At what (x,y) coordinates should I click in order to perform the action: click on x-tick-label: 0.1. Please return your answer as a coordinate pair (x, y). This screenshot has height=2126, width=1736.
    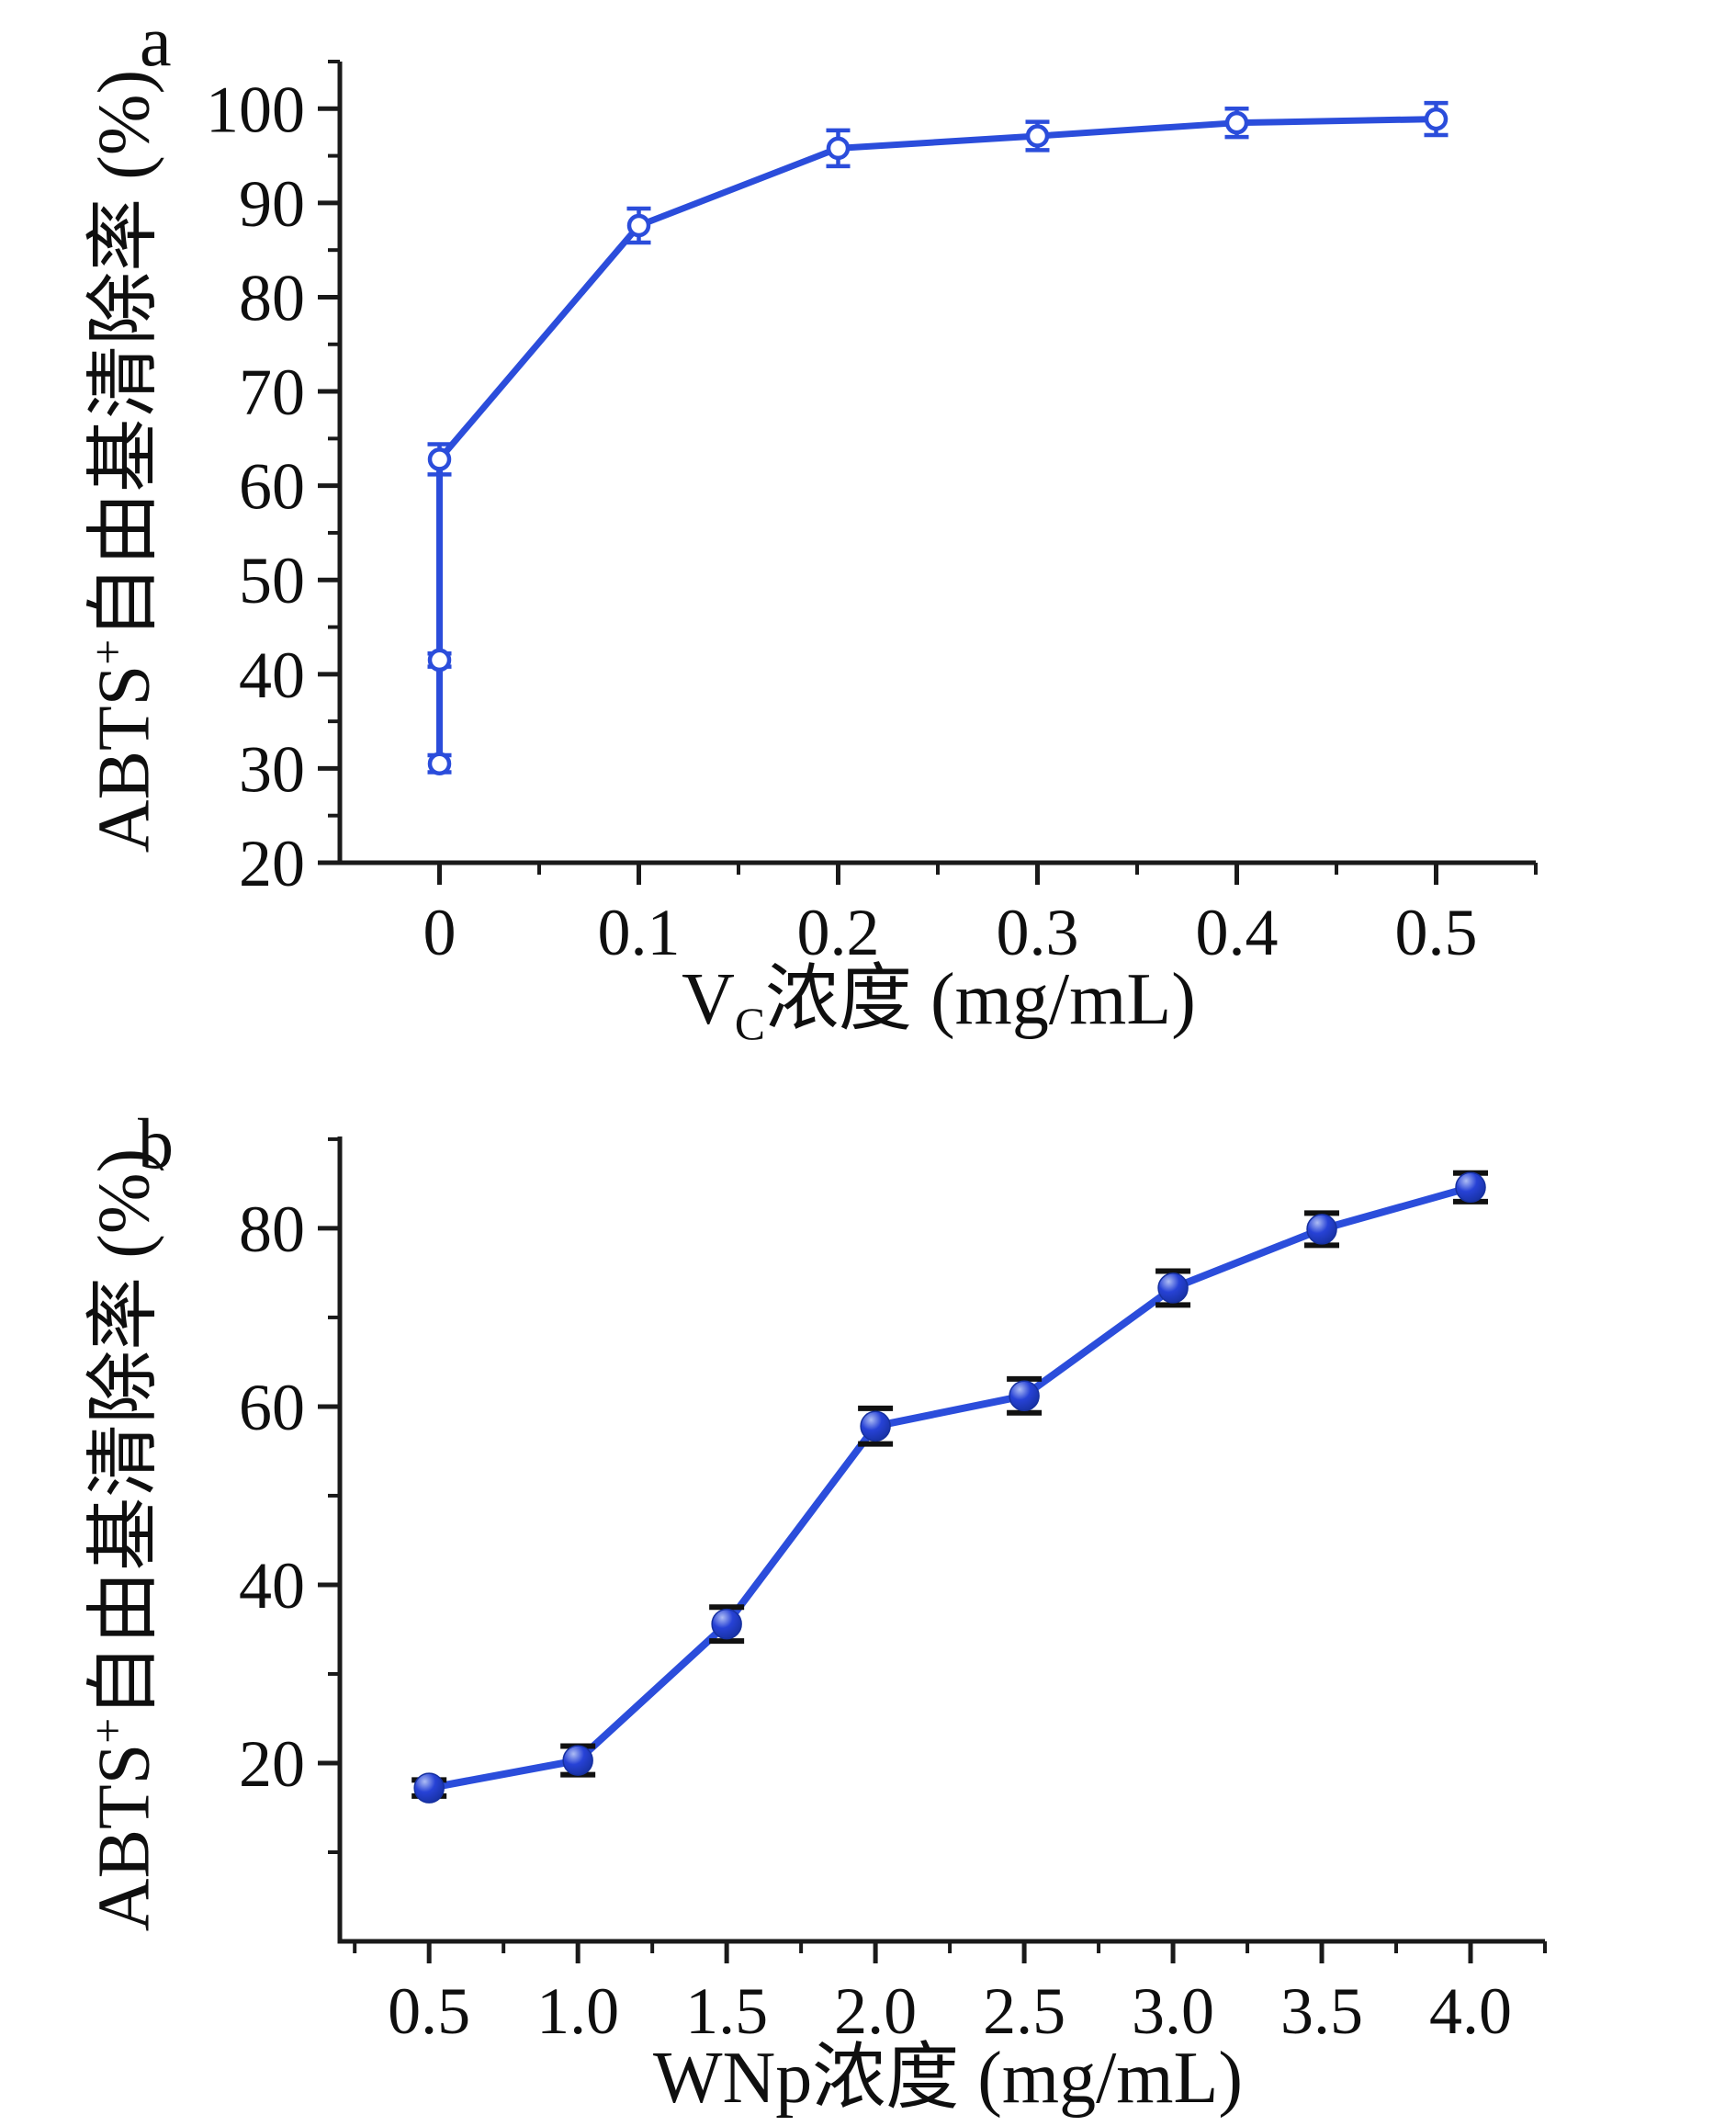
    Looking at the image, I should click on (639, 932).